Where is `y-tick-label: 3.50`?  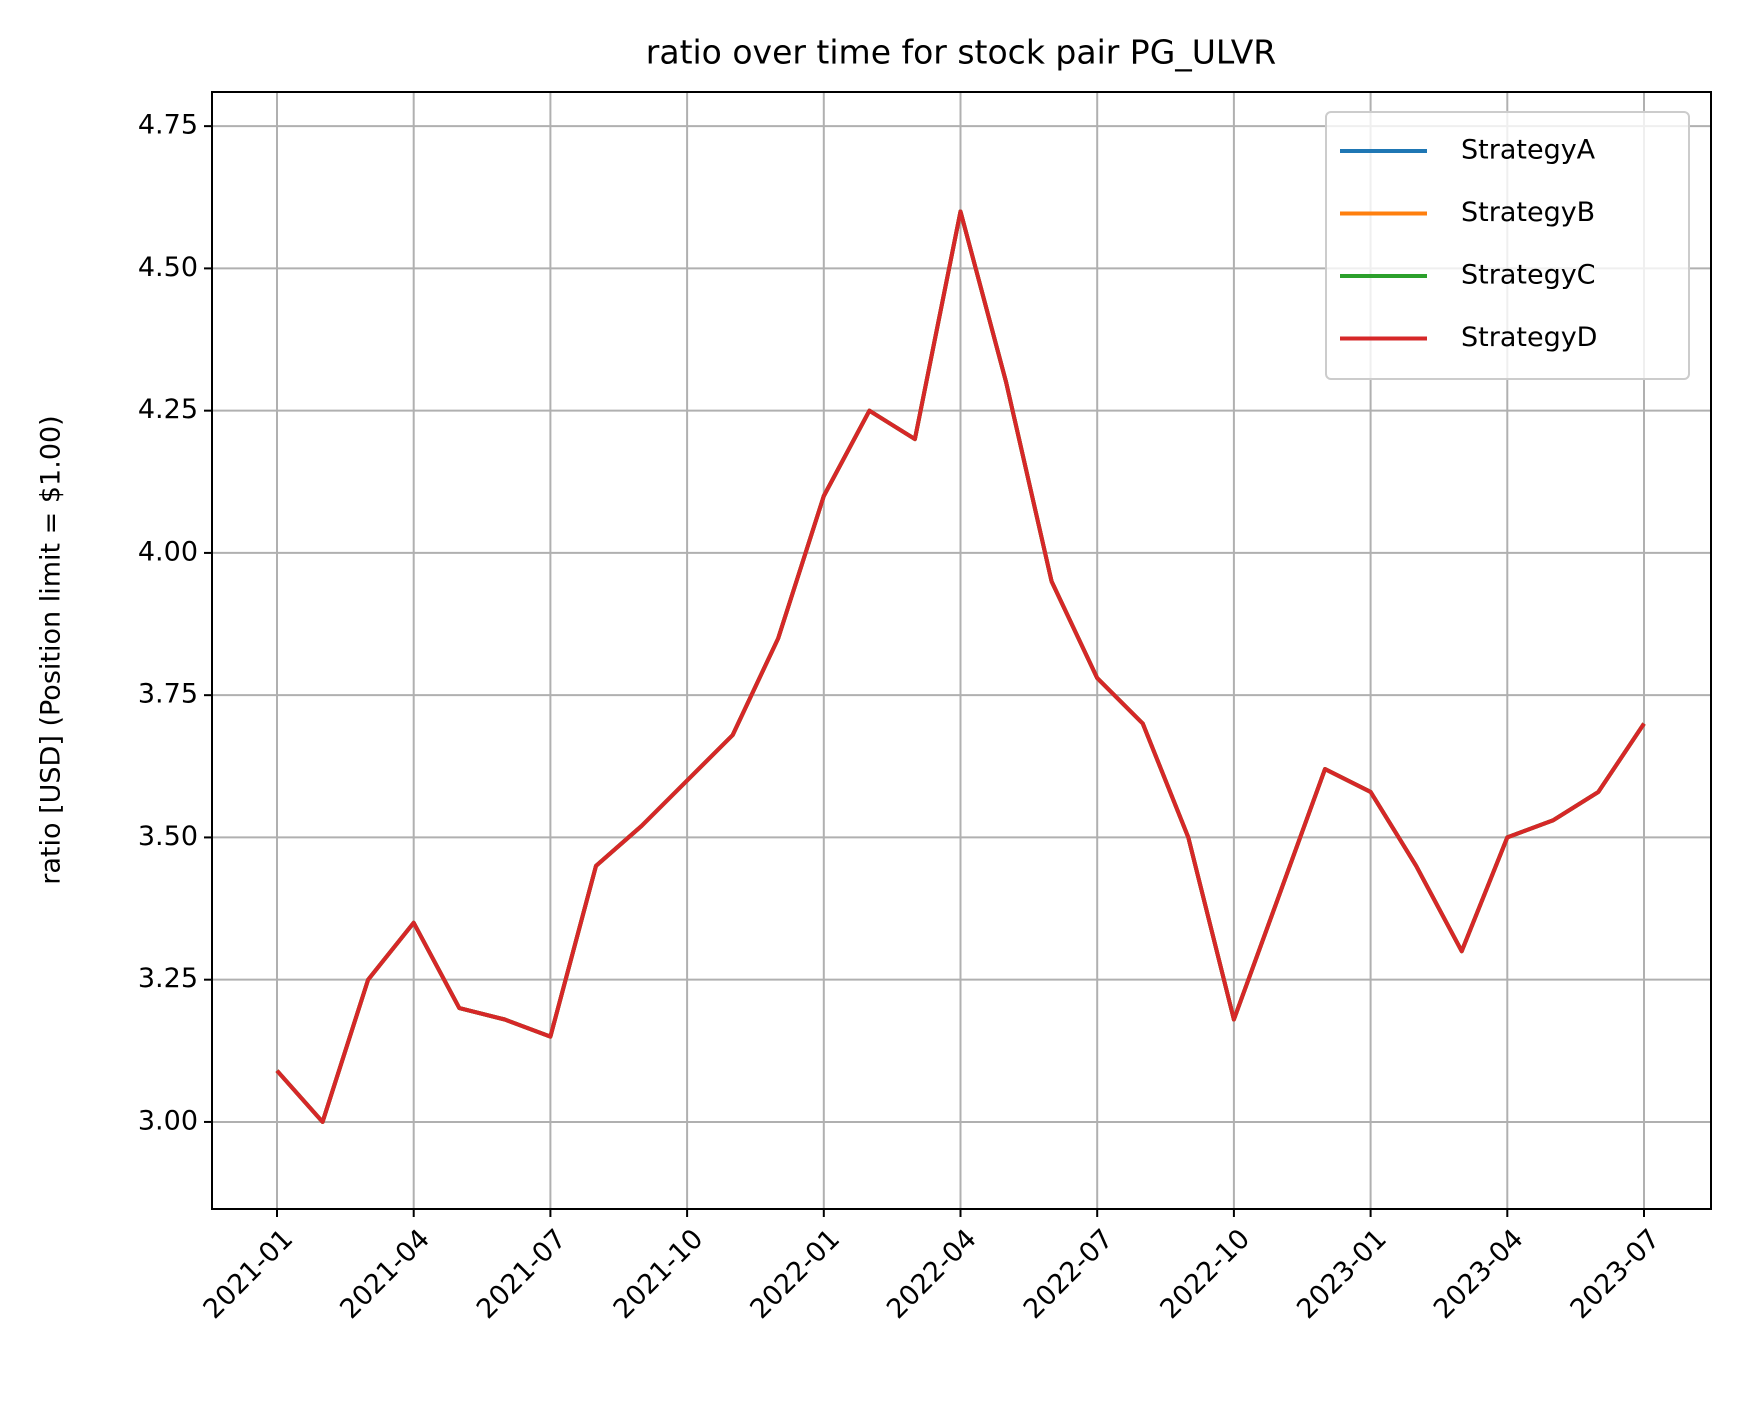
y-tick-label: 3.50 is located at coordinates (168, 836).